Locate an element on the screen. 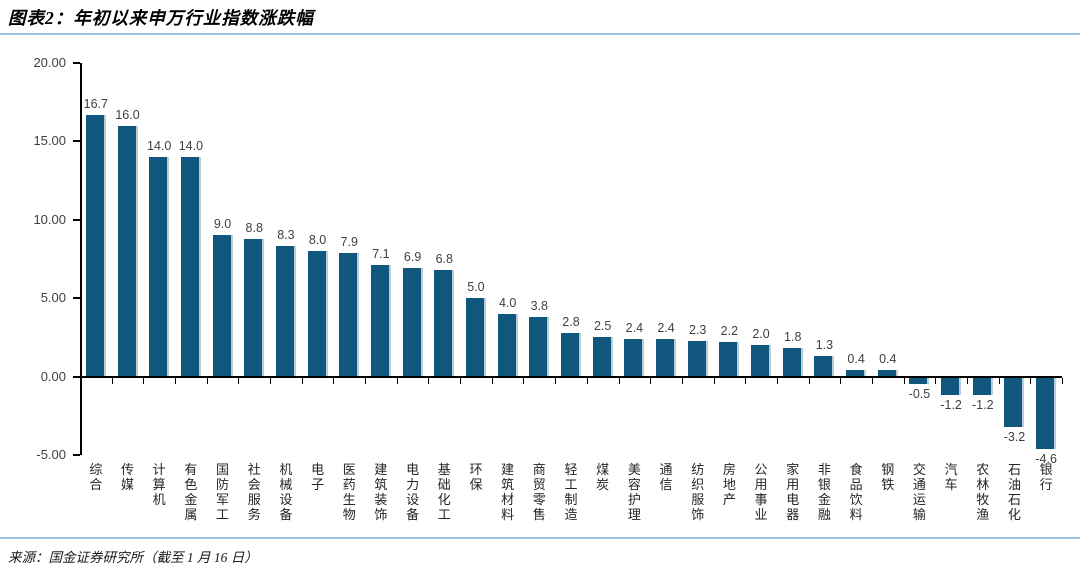 Image resolution: width=1080 pixels, height=573 pixels. bar-value-label: 6.8 is located at coordinates (444, 258).